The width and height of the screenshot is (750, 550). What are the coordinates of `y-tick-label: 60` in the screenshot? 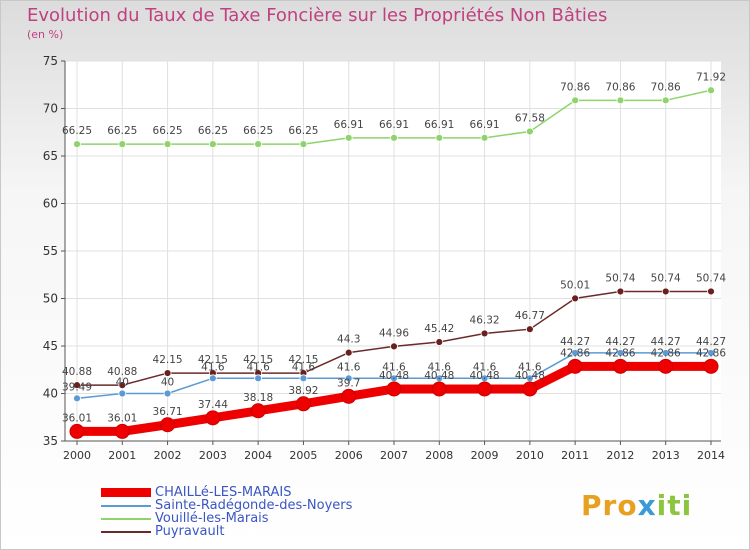 It's located at (50, 204).